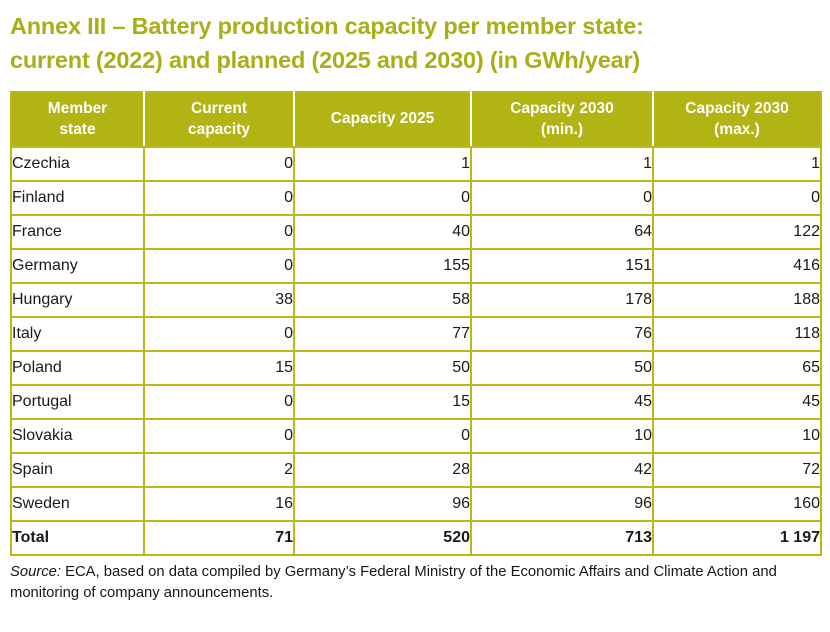 The image size is (830, 632). What do you see at coordinates (218, 120) in the screenshot?
I see `column-header-1: Current capacity` at bounding box center [218, 120].